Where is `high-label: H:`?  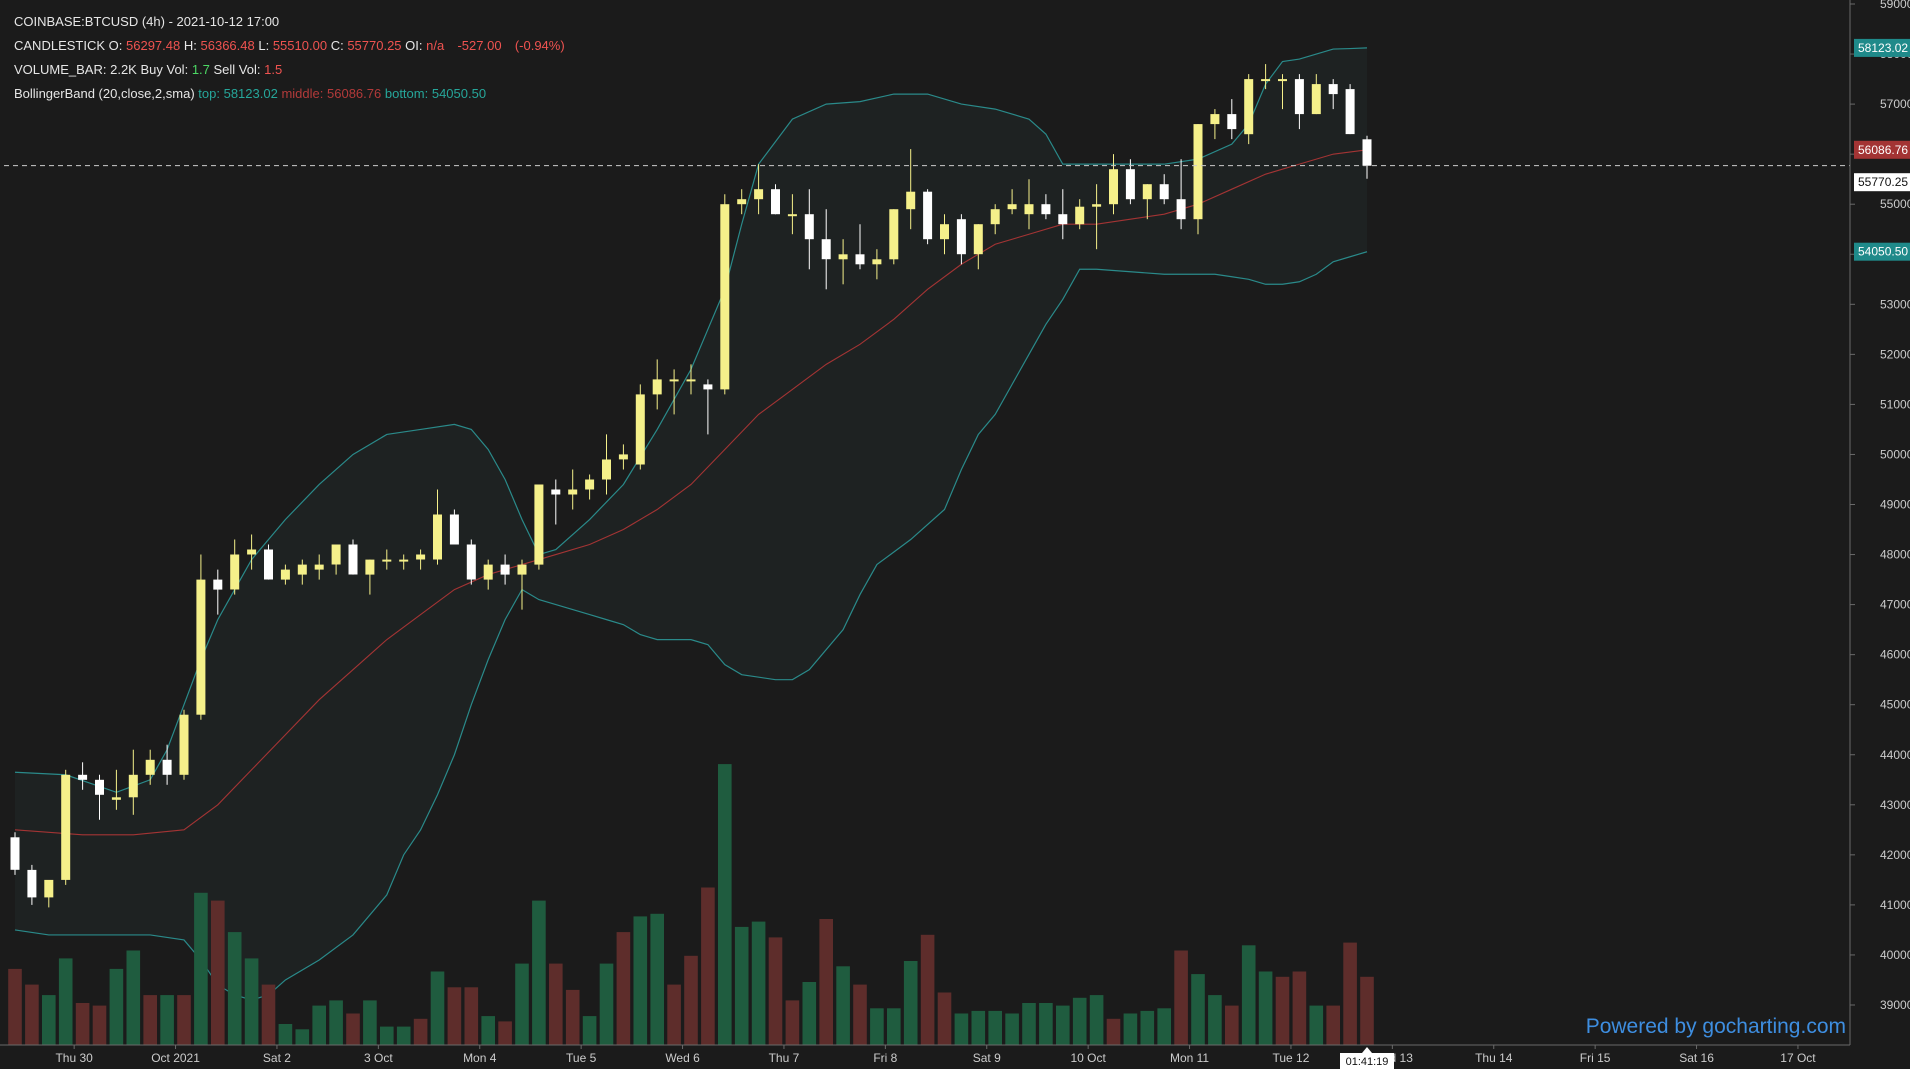 high-label: H: is located at coordinates (190, 45).